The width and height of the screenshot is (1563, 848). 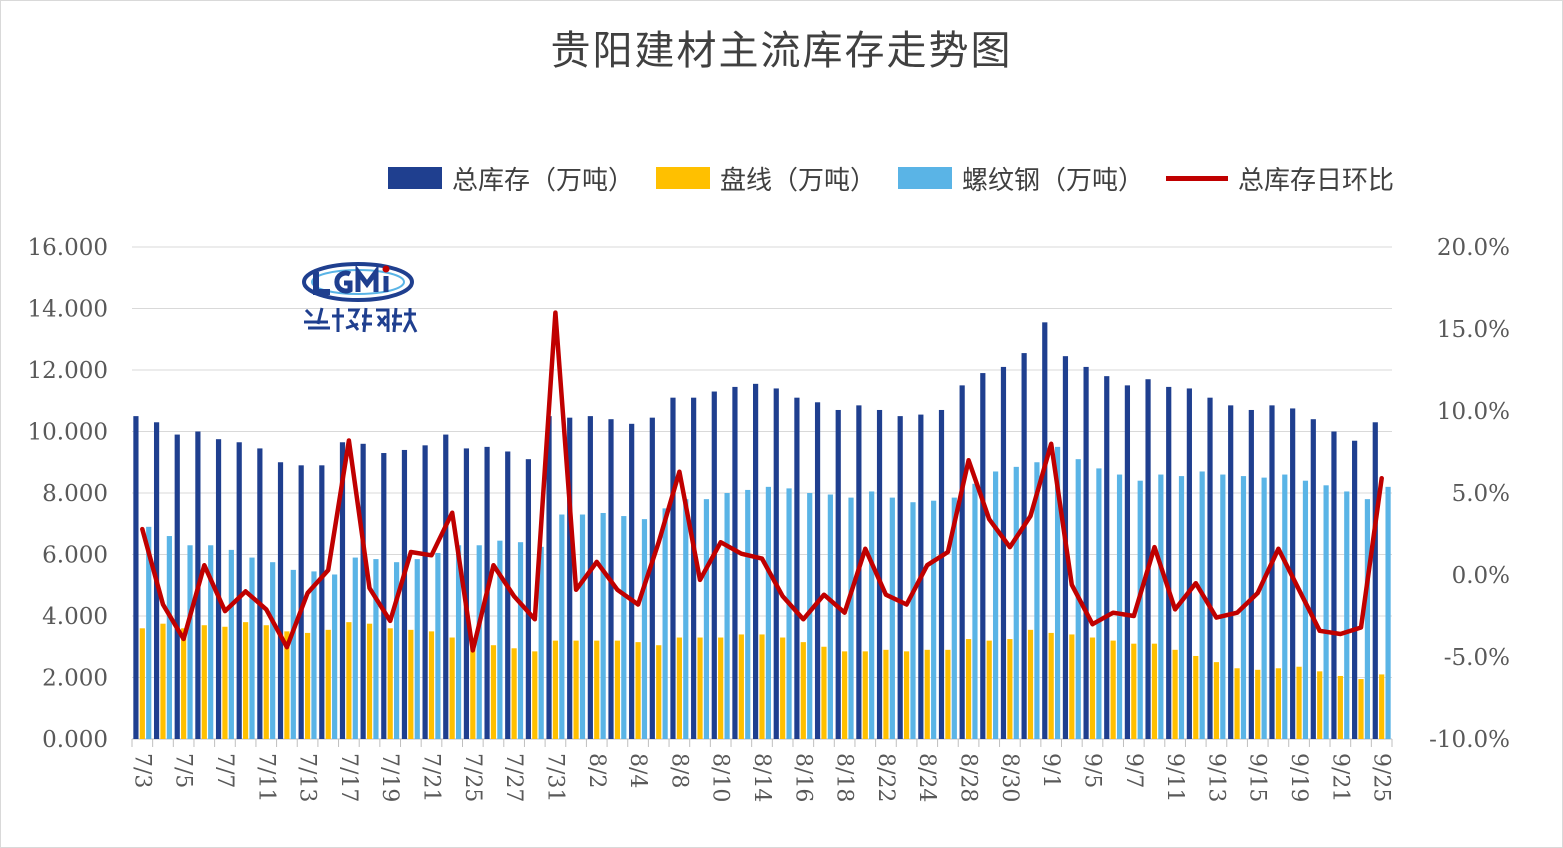 What do you see at coordinates (766, 178) in the screenshot?
I see `legend-item-wire-rod: 盘线（万吨）` at bounding box center [766, 178].